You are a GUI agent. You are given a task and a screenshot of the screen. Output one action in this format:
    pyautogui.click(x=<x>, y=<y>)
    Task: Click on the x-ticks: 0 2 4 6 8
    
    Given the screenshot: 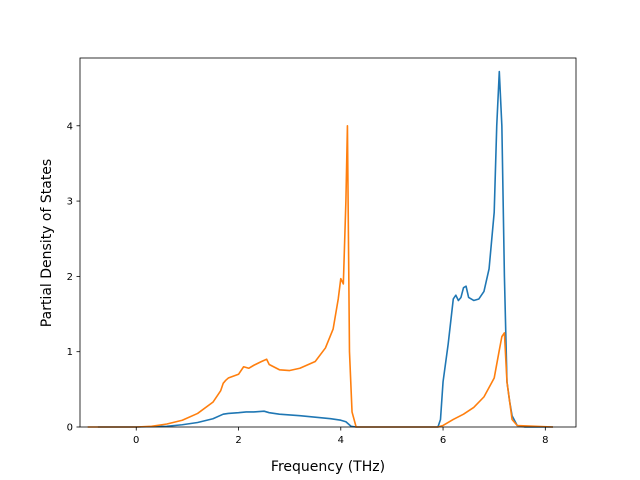 What is the action you would take?
    pyautogui.click(x=341, y=436)
    